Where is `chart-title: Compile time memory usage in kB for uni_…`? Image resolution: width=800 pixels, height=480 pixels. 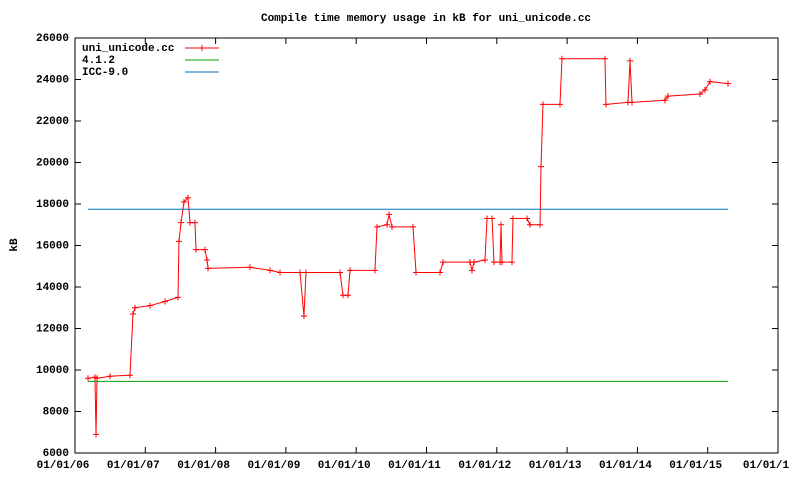
chart-title: Compile time memory usage in kB for uni_… is located at coordinates (426, 19).